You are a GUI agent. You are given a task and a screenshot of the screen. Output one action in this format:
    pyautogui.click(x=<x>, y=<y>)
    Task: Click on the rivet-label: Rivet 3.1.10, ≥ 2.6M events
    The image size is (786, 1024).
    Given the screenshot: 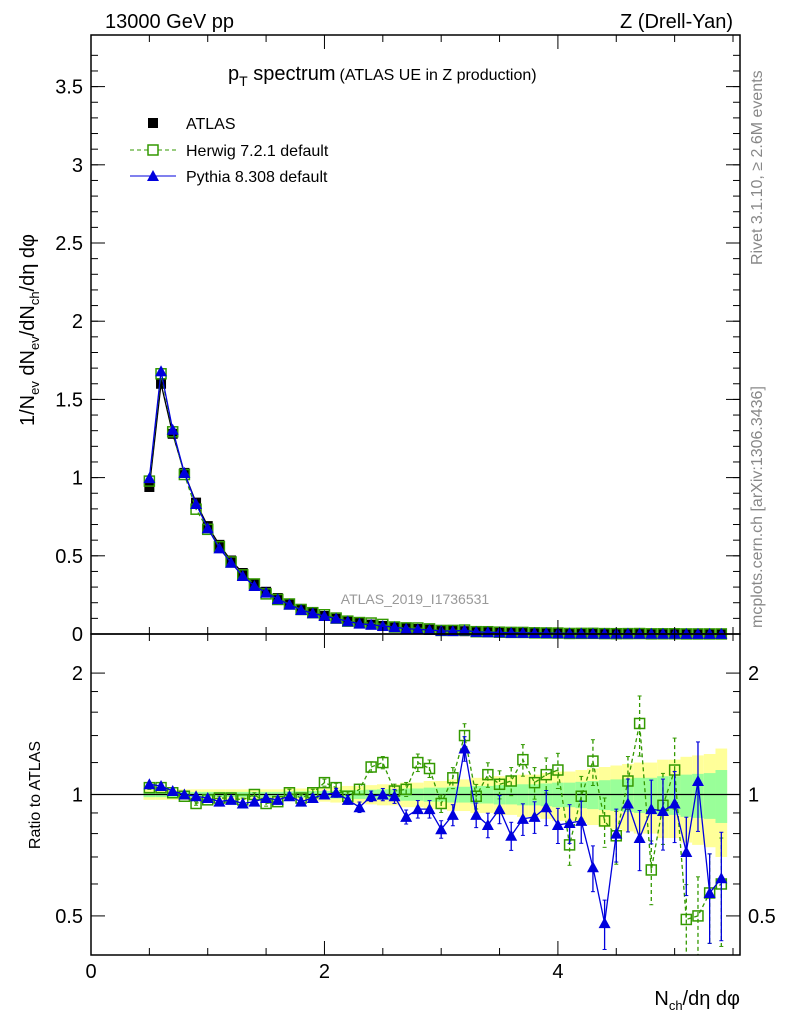 What is the action you would take?
    pyautogui.click(x=757, y=167)
    